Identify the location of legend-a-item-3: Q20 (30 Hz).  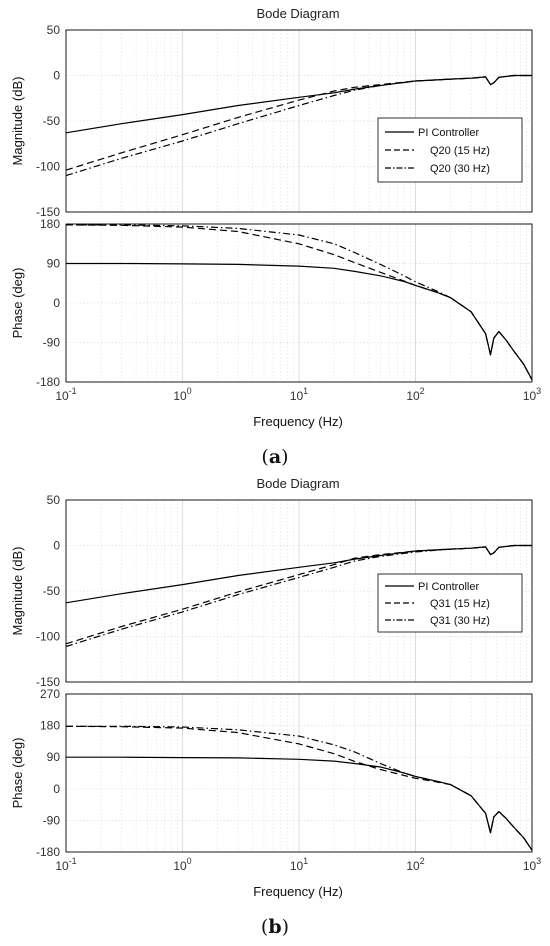
(460, 169).